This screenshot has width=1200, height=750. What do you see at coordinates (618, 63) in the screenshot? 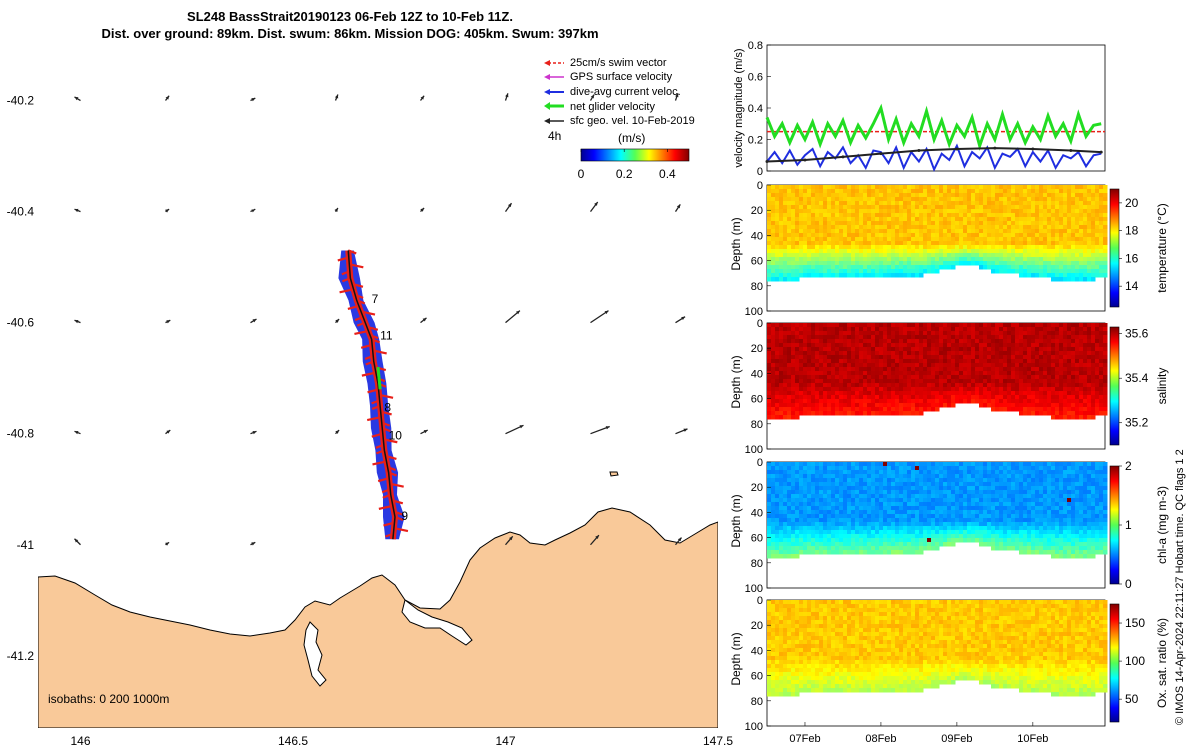
I see `legend-label-swim: 25cm/s swim vector` at bounding box center [618, 63].